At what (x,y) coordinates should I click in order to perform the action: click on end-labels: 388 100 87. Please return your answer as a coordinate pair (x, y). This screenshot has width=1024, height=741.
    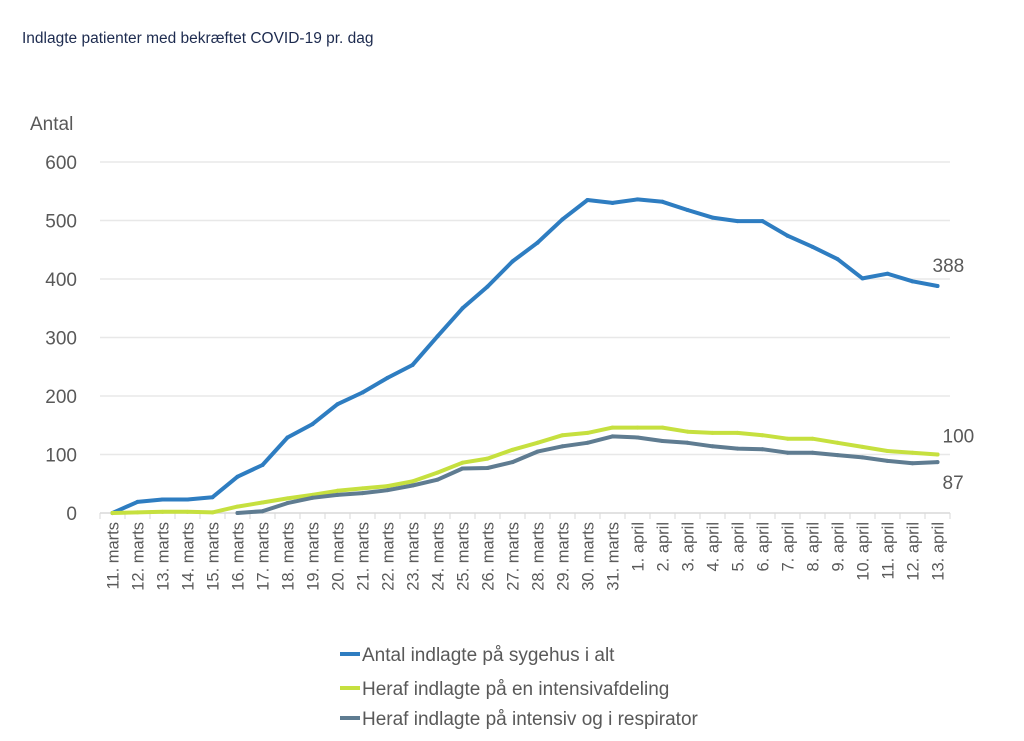
    Looking at the image, I should click on (954, 375).